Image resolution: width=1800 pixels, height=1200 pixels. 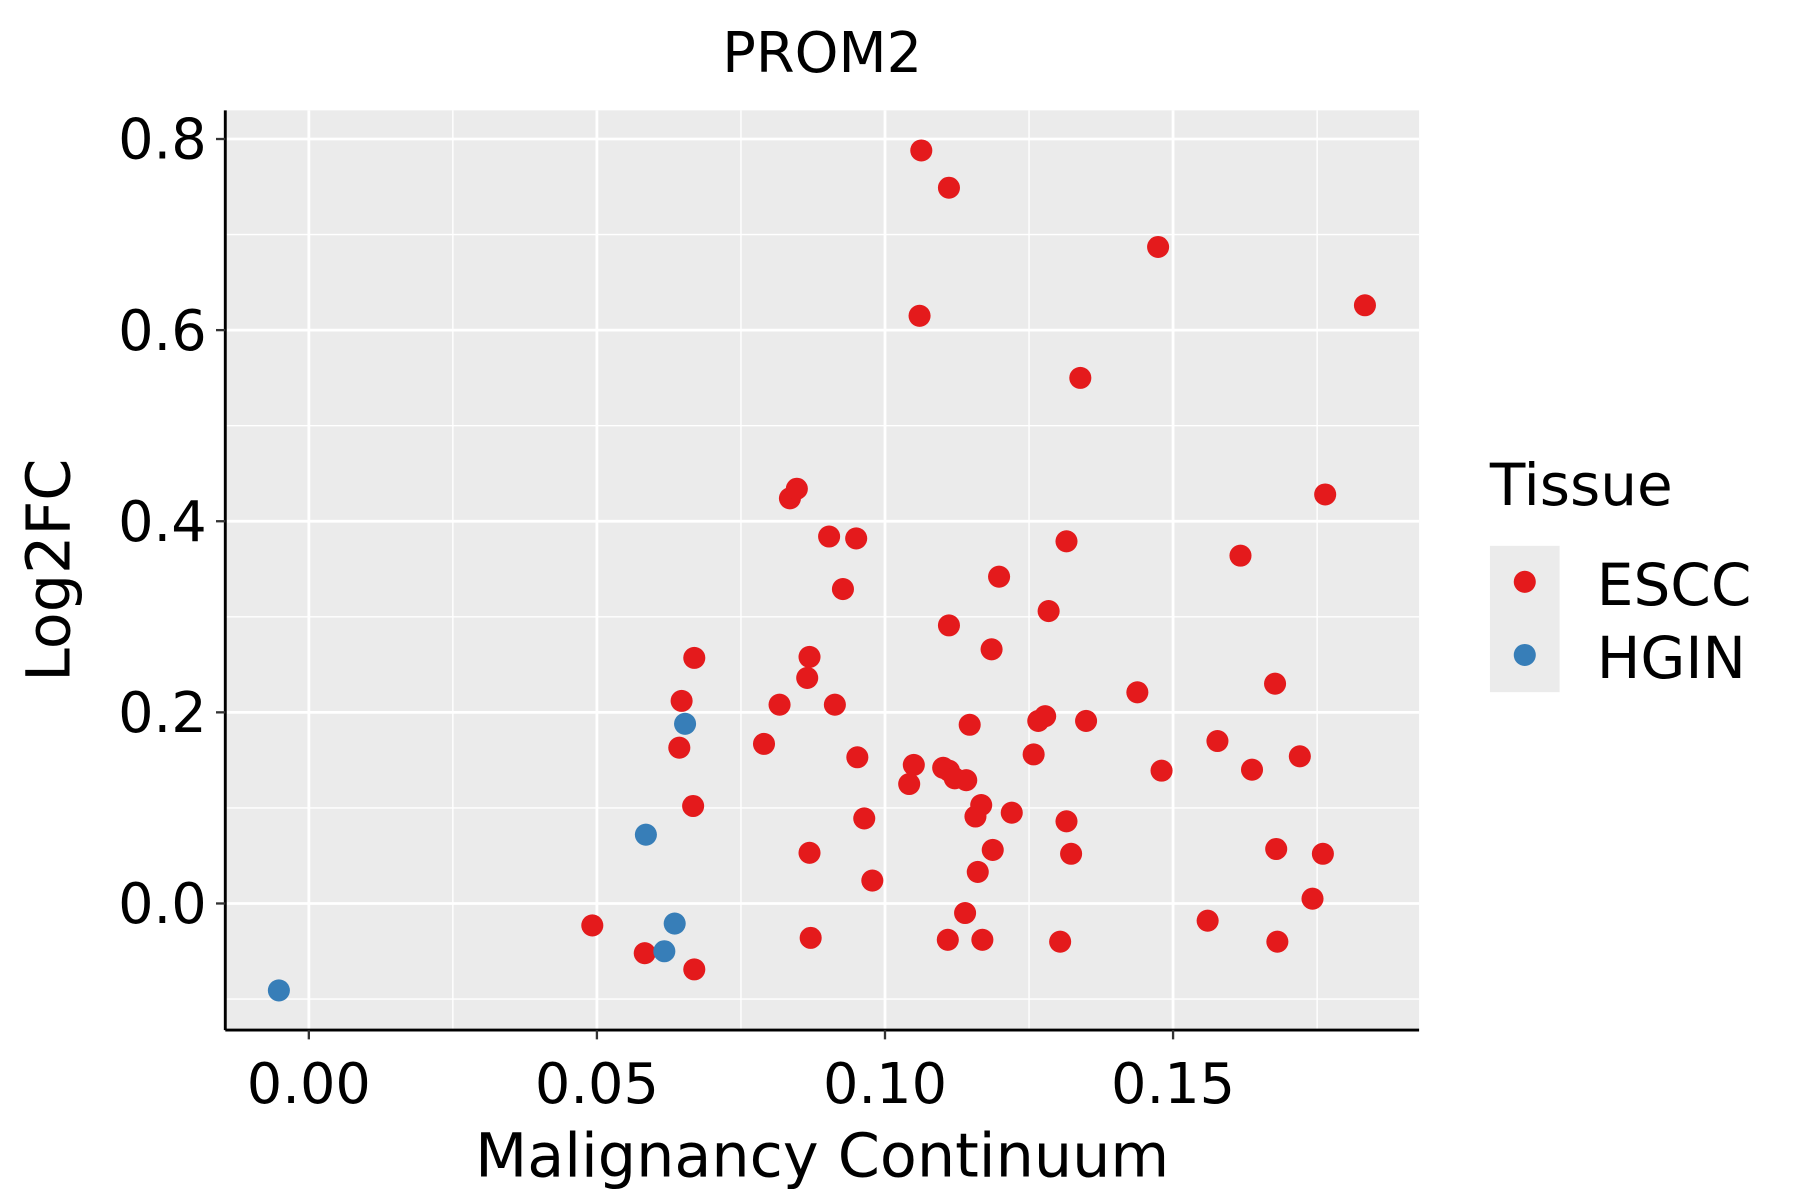 I want to click on y-tick-label: 0.8, so click(x=162, y=140).